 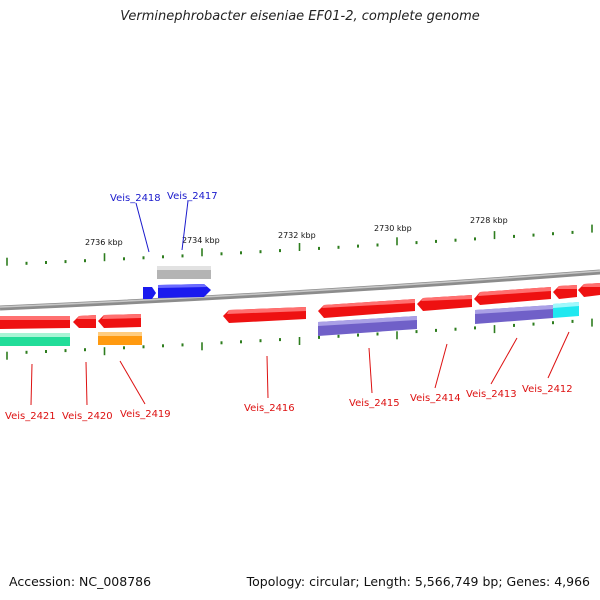 I want to click on label-veis-2413: Veis_2413, so click(x=491, y=394).